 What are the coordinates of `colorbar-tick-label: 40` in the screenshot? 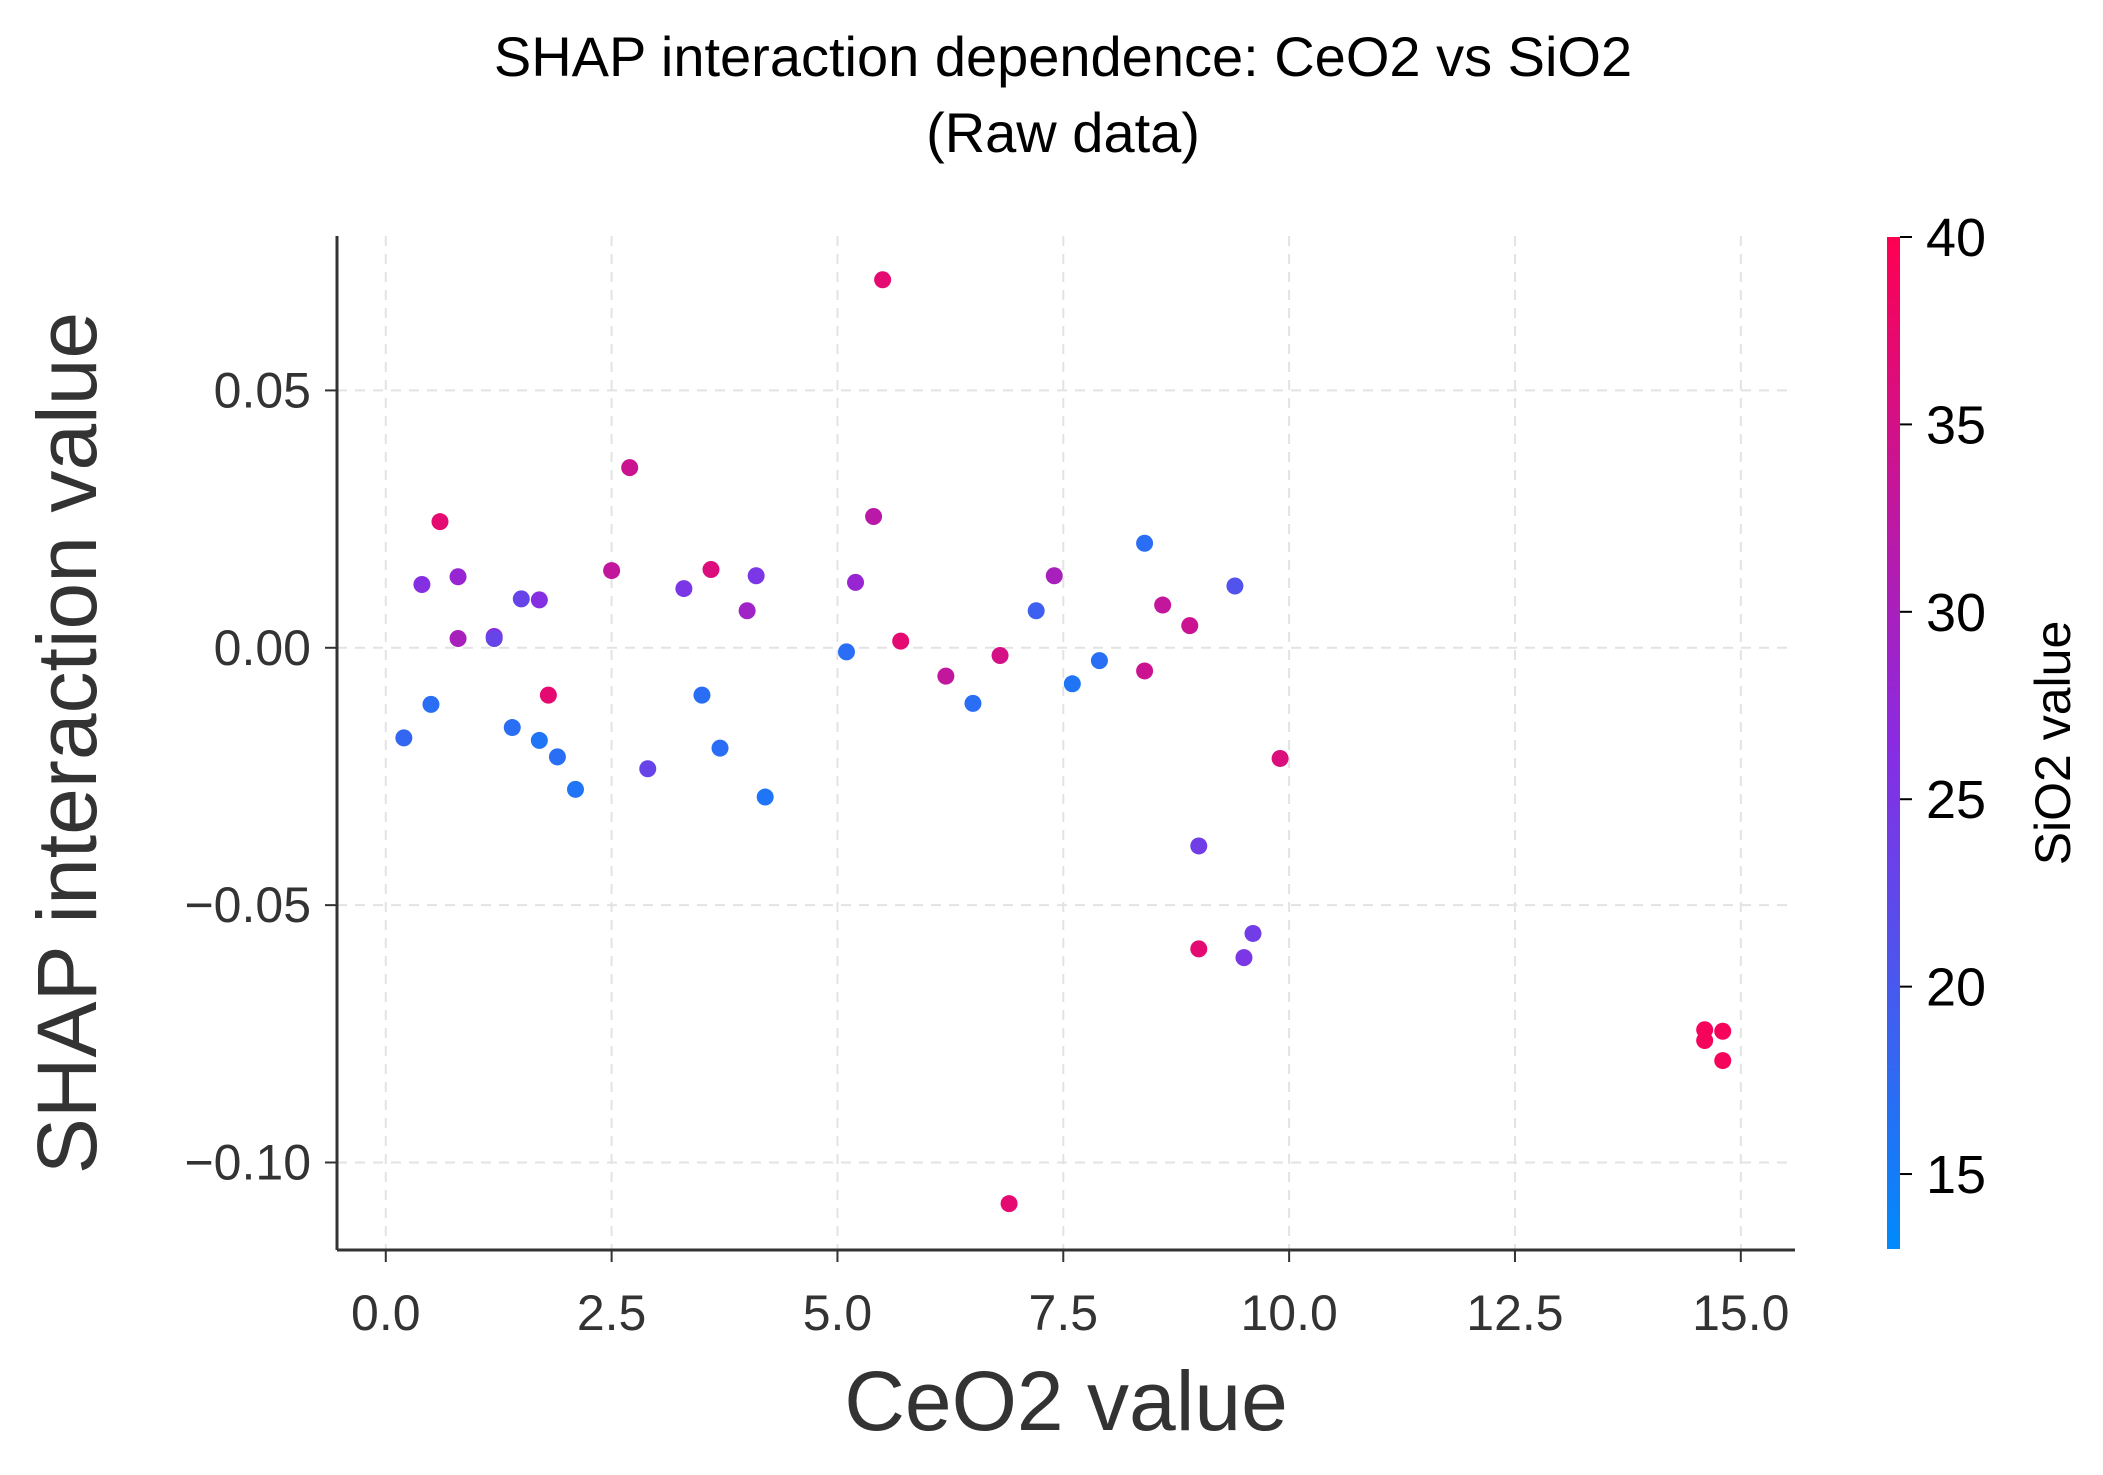 It's located at (1956, 238).